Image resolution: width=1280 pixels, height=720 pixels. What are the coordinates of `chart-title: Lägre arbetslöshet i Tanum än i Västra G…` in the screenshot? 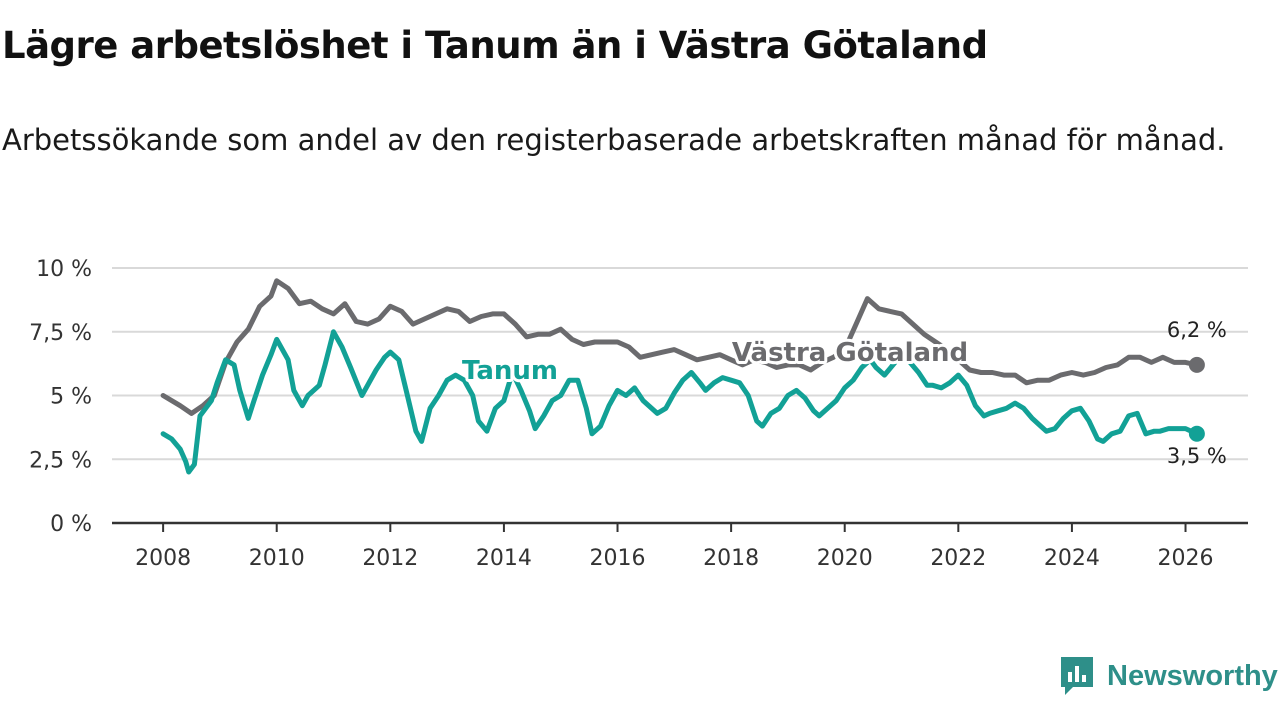 It's located at (495, 45).